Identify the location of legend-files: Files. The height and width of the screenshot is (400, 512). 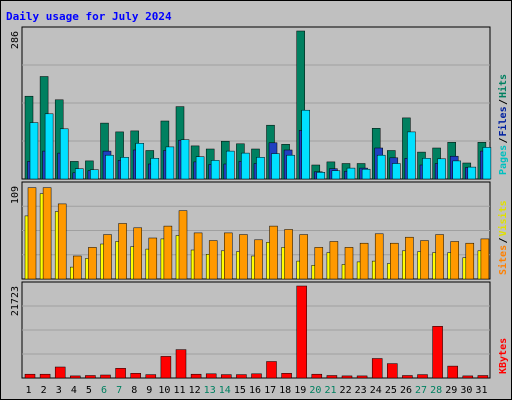
(503, 121).